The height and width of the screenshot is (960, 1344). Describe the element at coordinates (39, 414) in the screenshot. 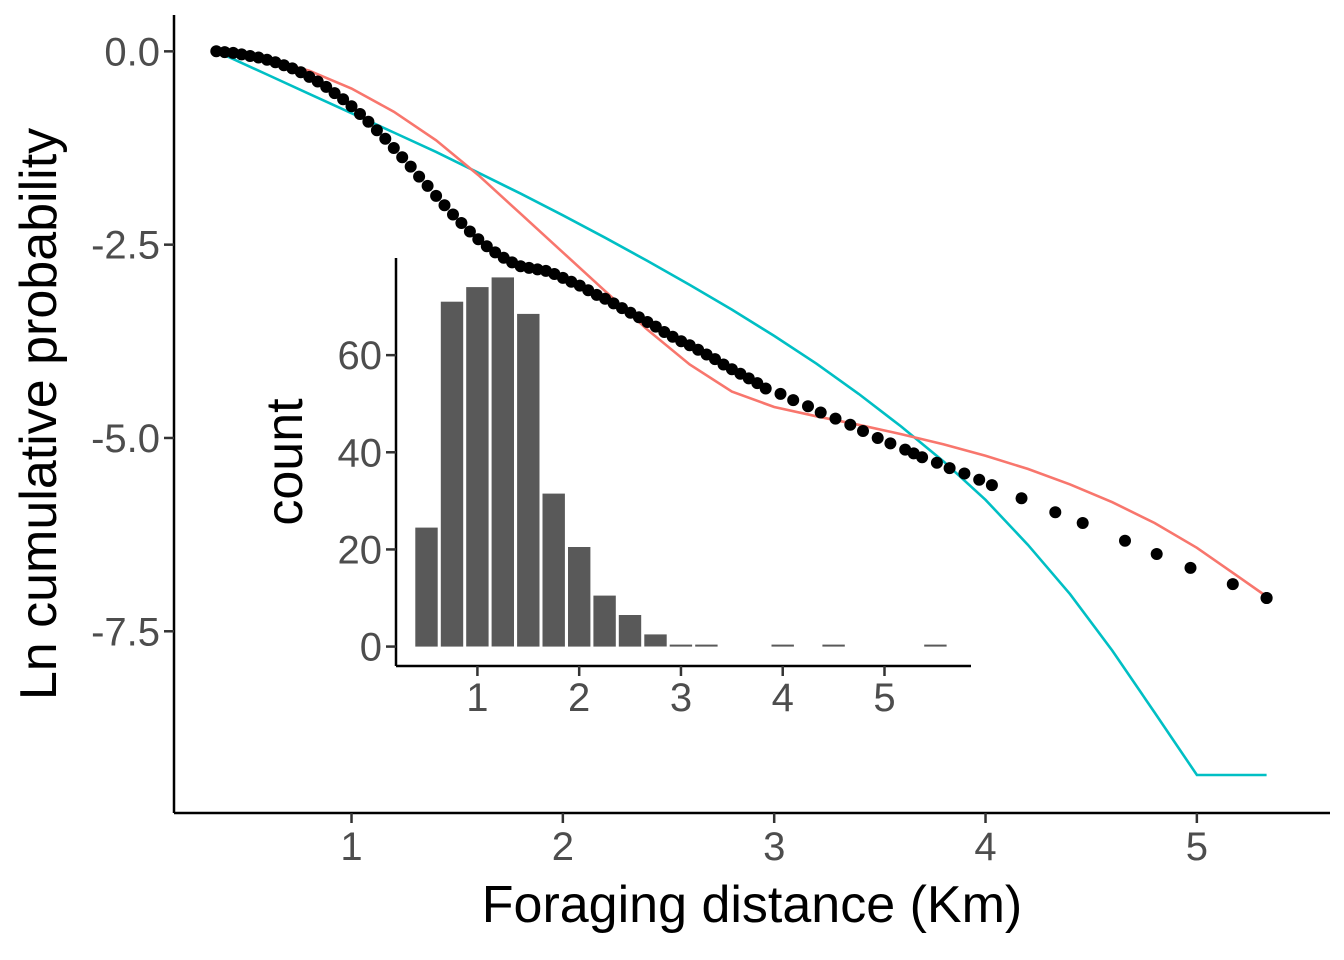

I see `main-y-axis-title: Ln cumulative probability` at that location.